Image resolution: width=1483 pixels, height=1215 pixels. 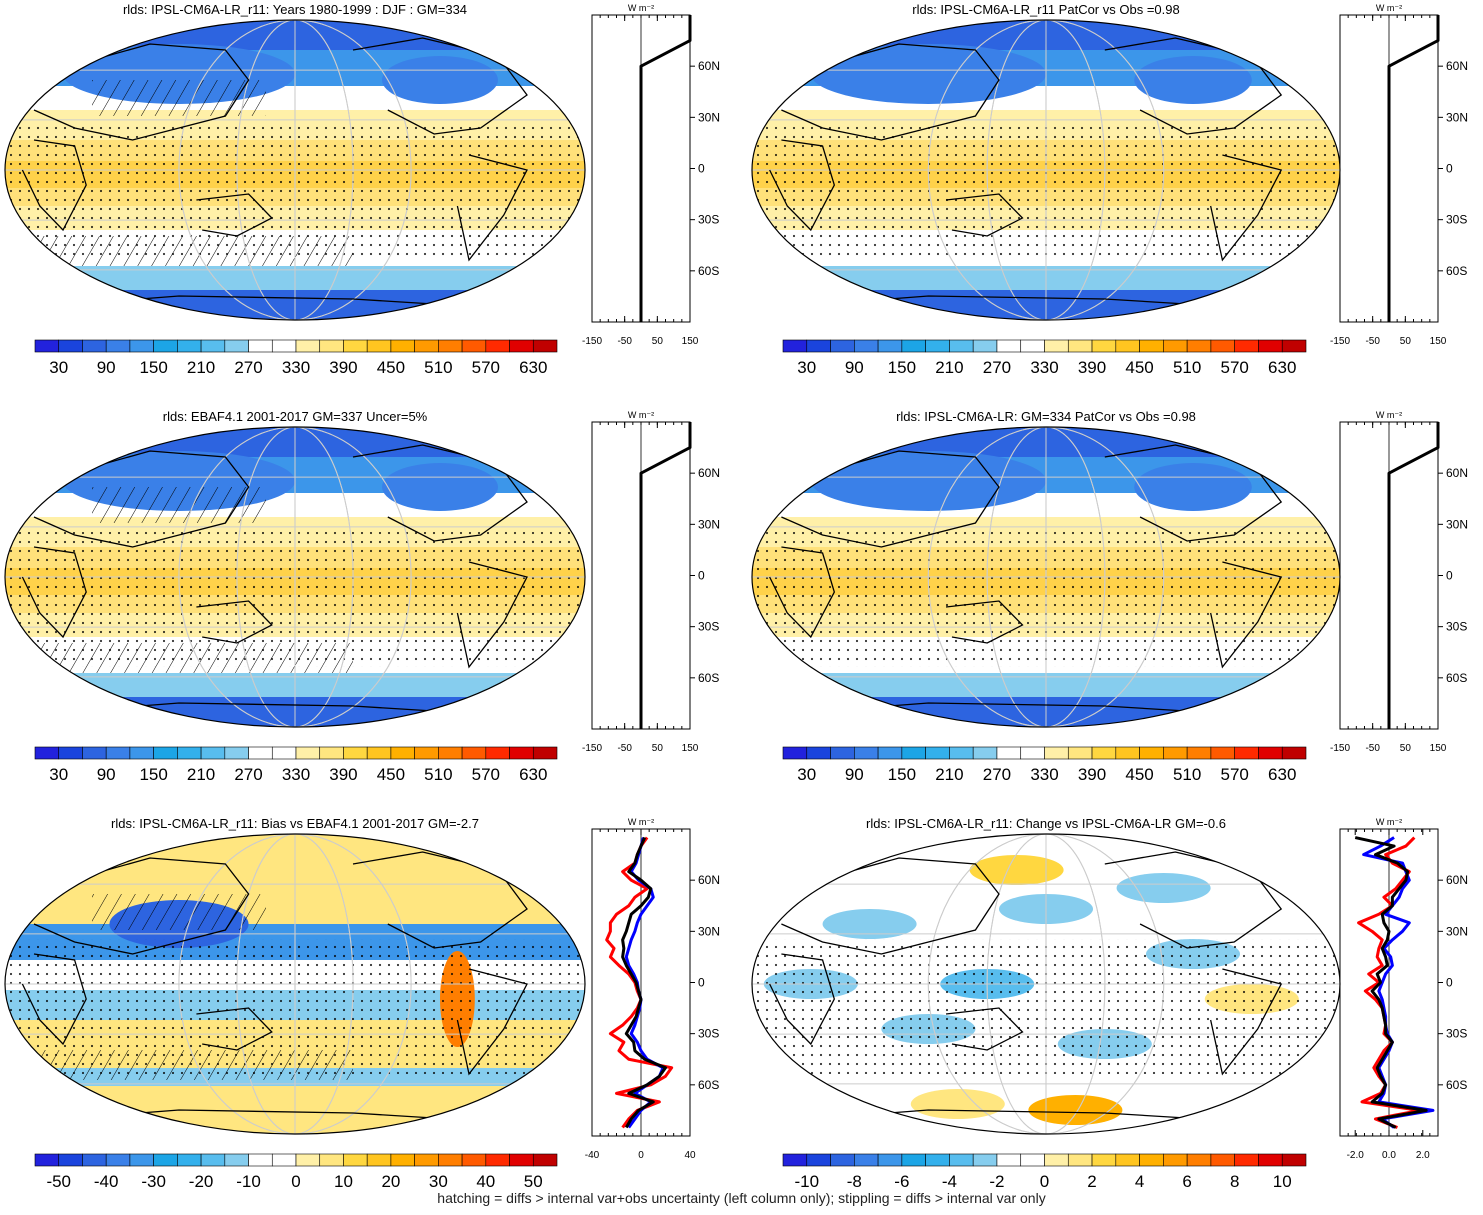 I want to click on hatching-north, so click(x=179, y=912).